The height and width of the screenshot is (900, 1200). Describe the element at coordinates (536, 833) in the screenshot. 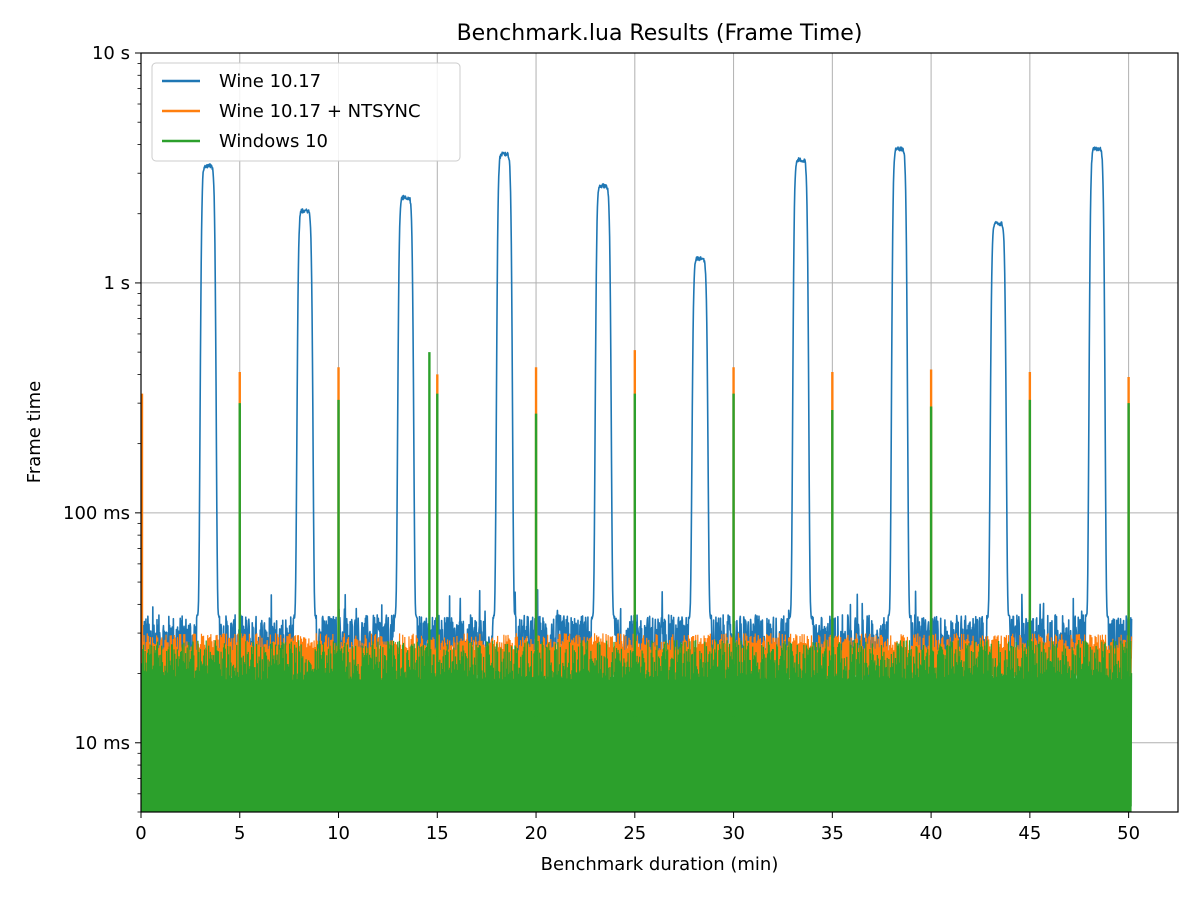

I see `x-tick-label: 20` at that location.